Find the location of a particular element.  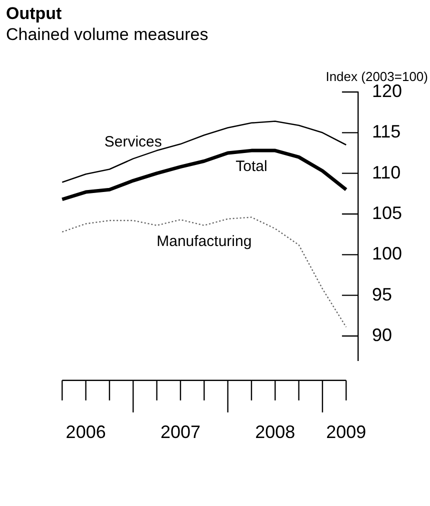

line-series is located at coordinates (204, 272).